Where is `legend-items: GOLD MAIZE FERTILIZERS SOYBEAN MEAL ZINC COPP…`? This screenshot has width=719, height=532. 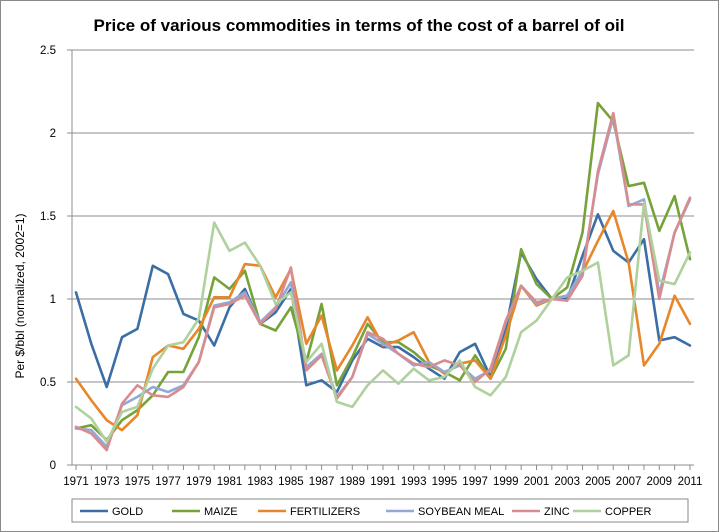
legend-items: GOLD MAIZE FERTILIZERS SOYBEAN MEAL ZINC COPP… is located at coordinates (366, 512).